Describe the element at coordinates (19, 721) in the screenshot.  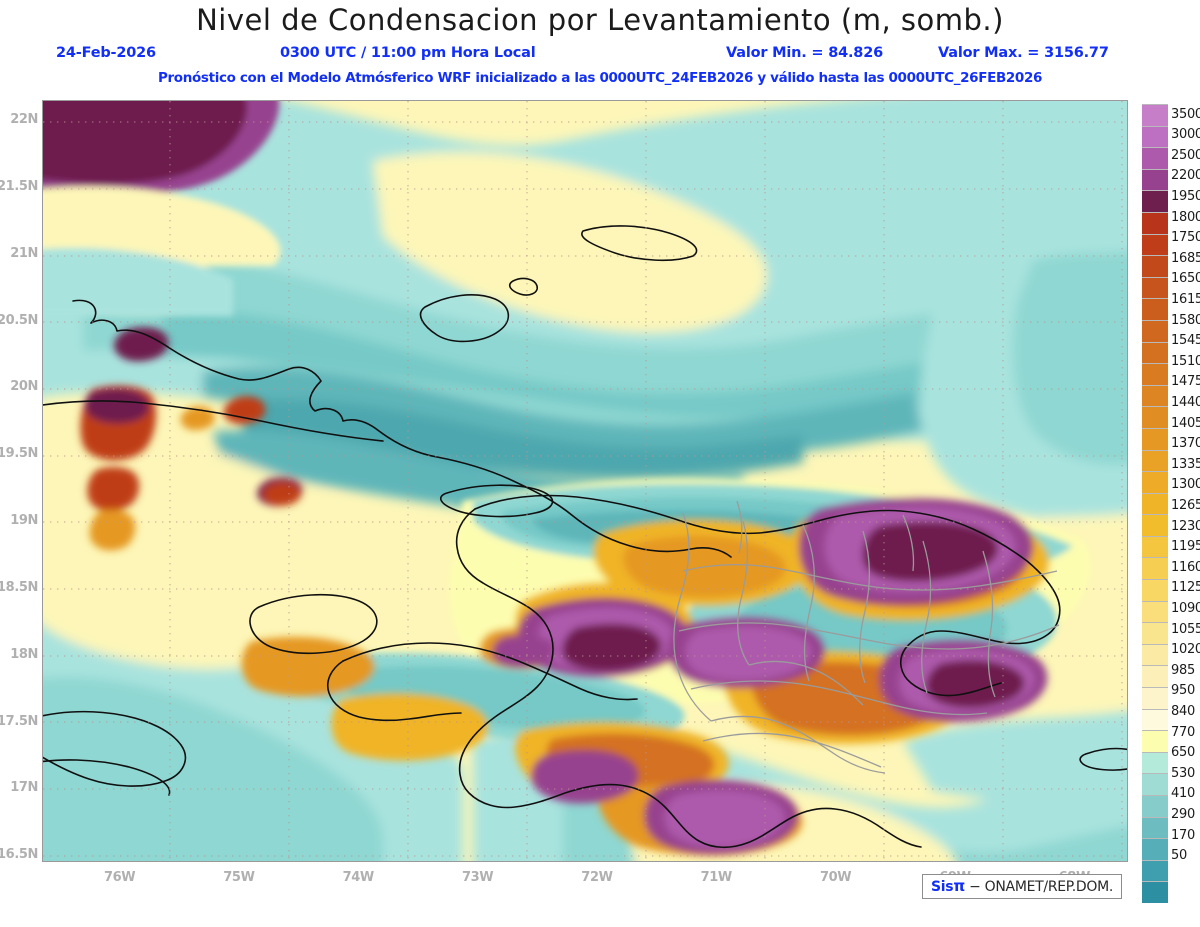
I see `y-axis-tick-label: 17.5N` at that location.